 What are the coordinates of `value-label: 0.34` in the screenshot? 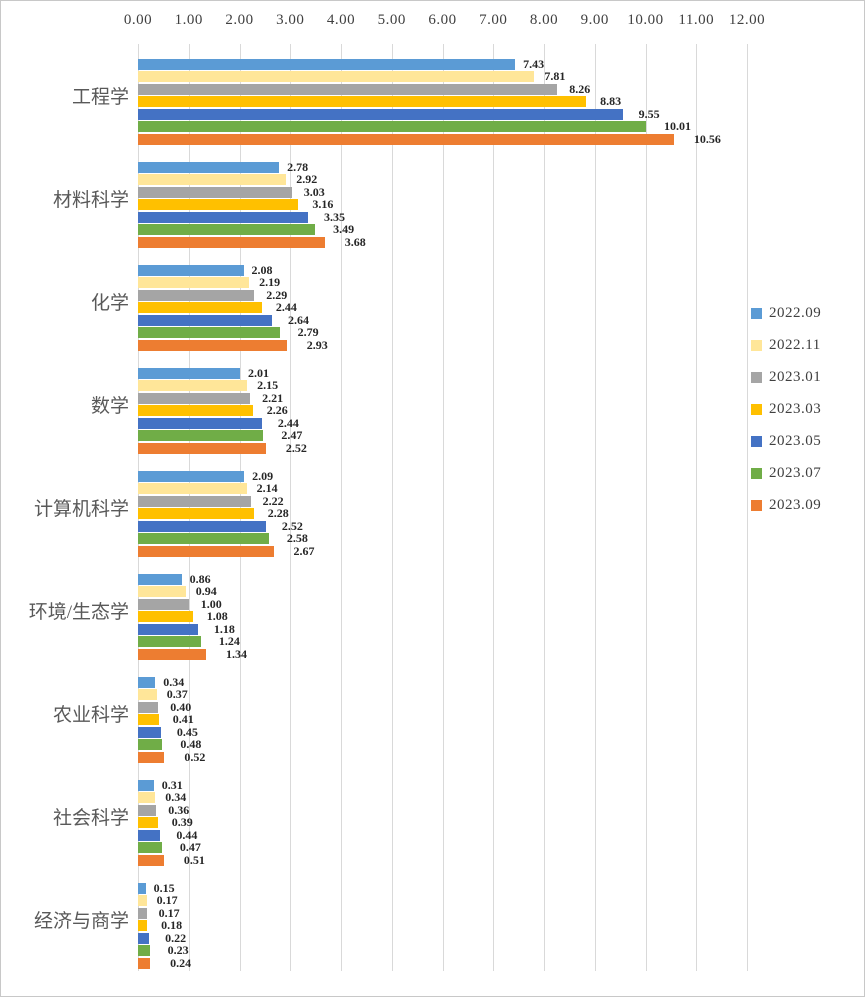 It's located at (174, 682).